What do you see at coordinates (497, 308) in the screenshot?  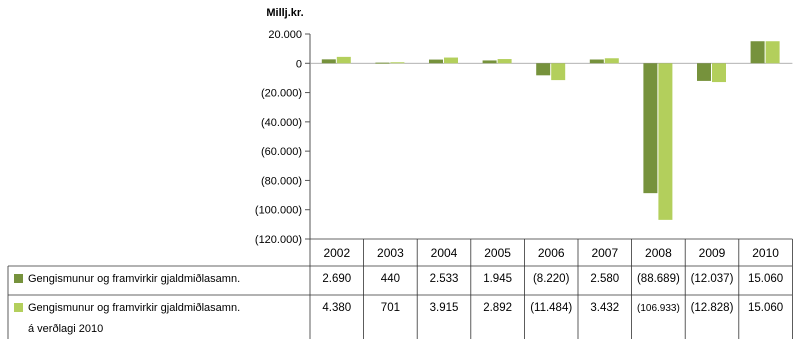 I see `data-label-2005-series-2: 2.892` at bounding box center [497, 308].